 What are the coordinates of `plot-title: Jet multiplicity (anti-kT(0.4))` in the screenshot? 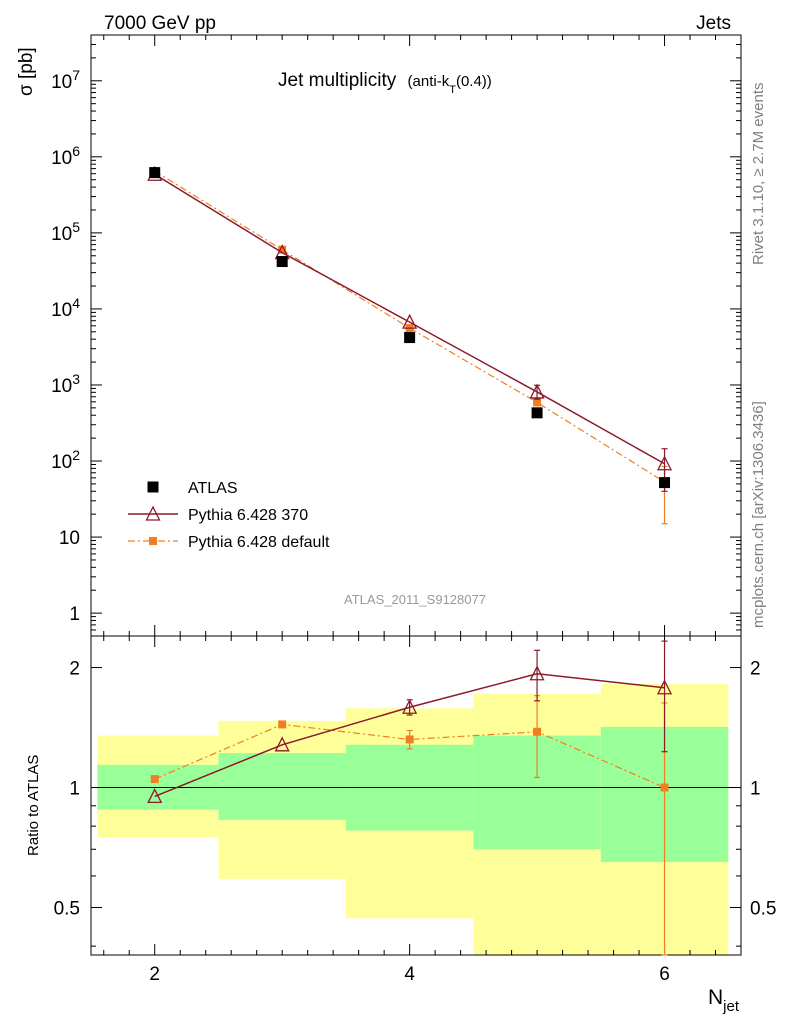 It's located at (385, 83).